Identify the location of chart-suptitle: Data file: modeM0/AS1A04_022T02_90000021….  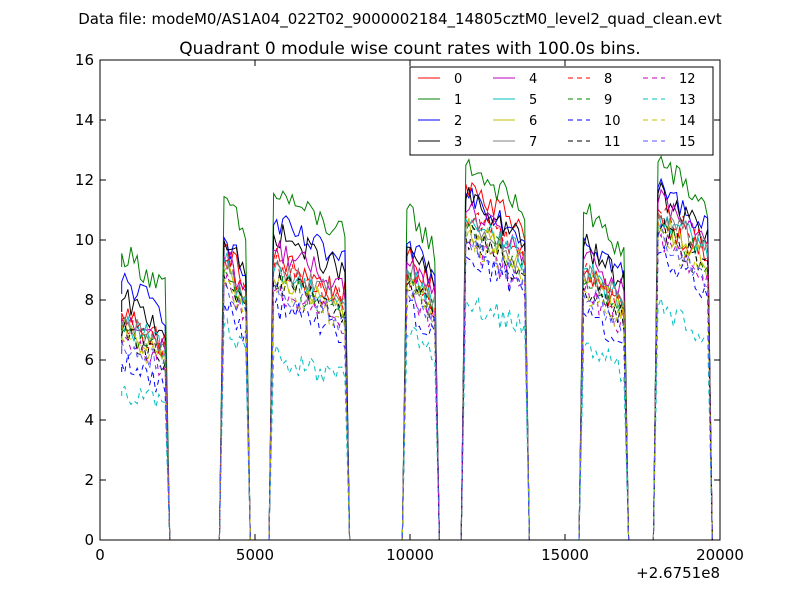
(400, 19).